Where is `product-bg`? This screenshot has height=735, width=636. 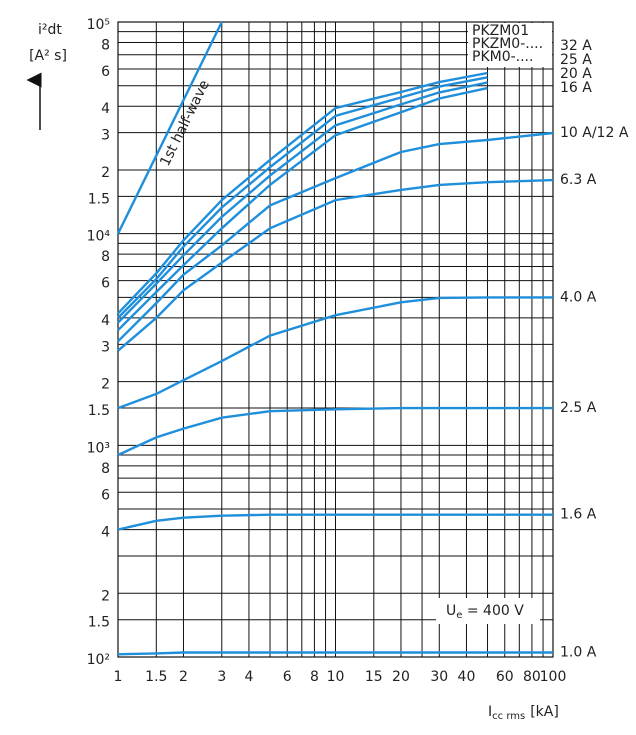 product-bg is located at coordinates (510, 45).